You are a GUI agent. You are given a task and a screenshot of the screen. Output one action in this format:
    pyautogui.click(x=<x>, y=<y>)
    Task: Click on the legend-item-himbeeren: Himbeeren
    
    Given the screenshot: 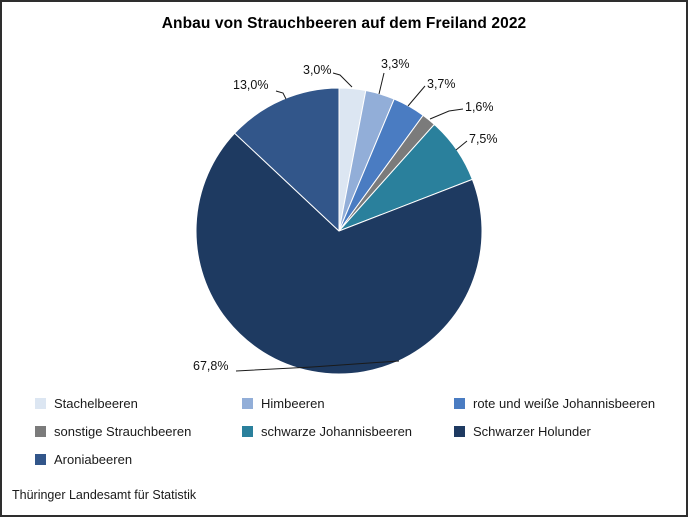 What is the action you would take?
    pyautogui.click(x=283, y=403)
    